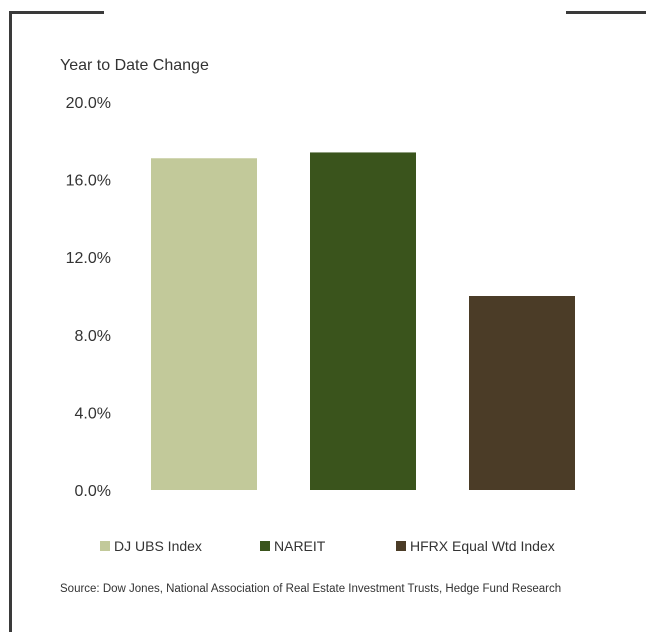  I want to click on y-tick-label: 4.0%, so click(93, 413).